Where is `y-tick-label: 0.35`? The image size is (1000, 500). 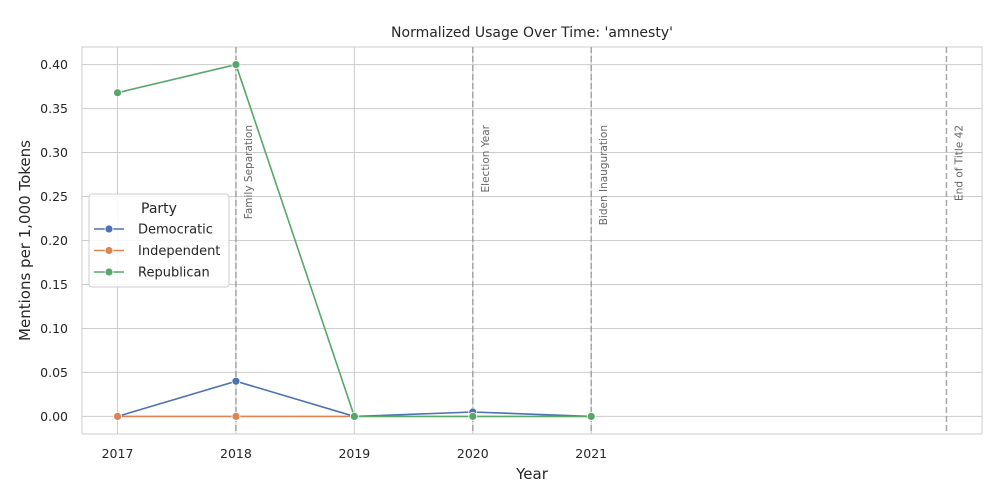
y-tick-label: 0.35 is located at coordinates (54, 108).